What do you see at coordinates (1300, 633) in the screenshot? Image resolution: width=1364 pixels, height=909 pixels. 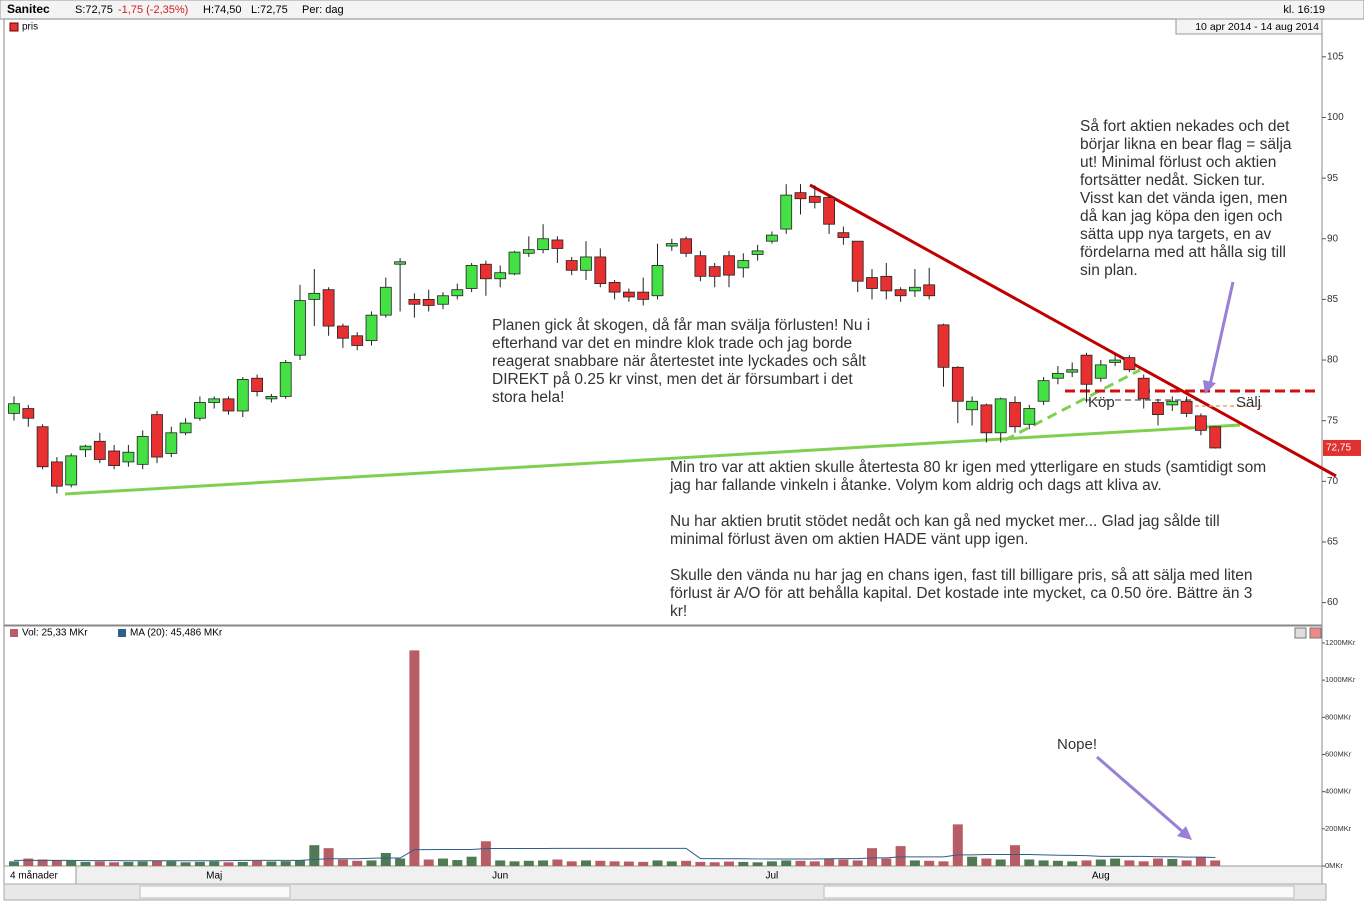 I see `tool-icon` at bounding box center [1300, 633].